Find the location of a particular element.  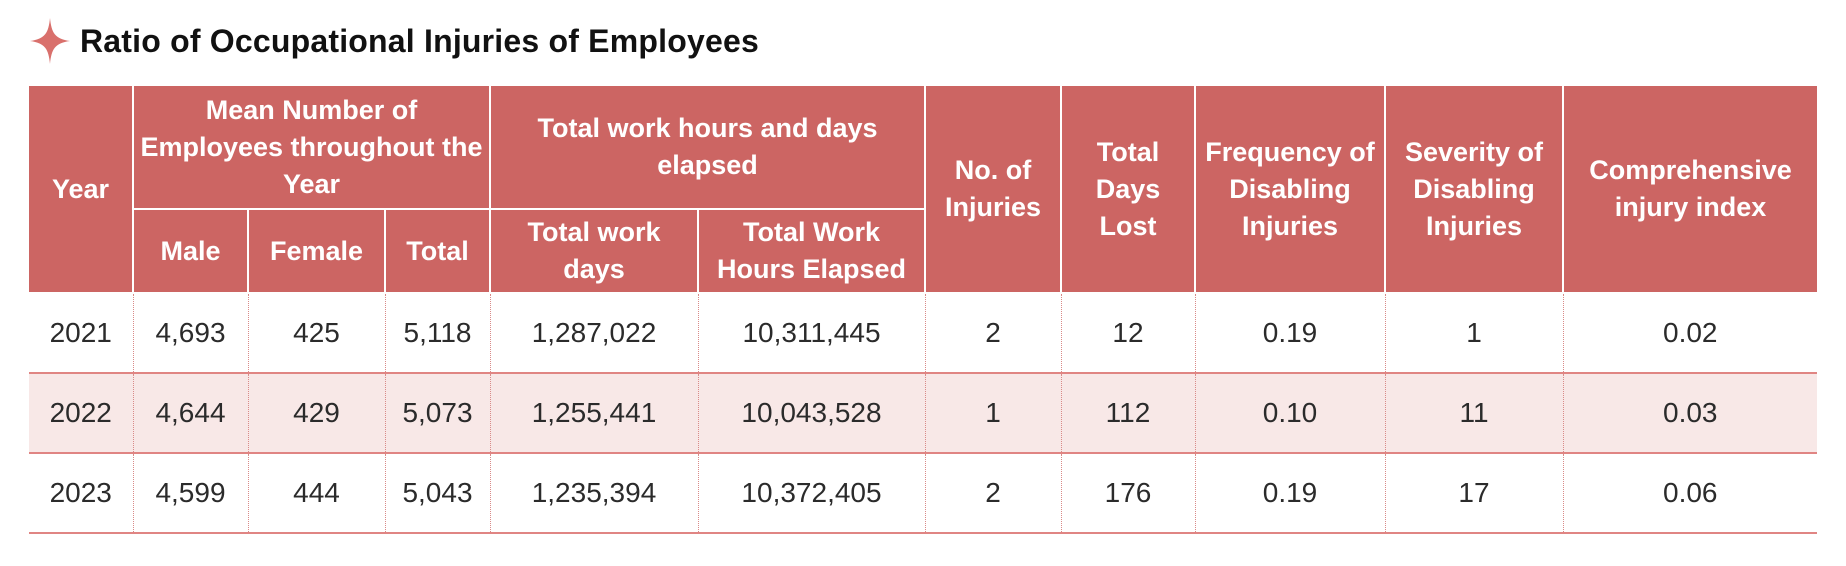

cell-female: 444 is located at coordinates (316, 493).